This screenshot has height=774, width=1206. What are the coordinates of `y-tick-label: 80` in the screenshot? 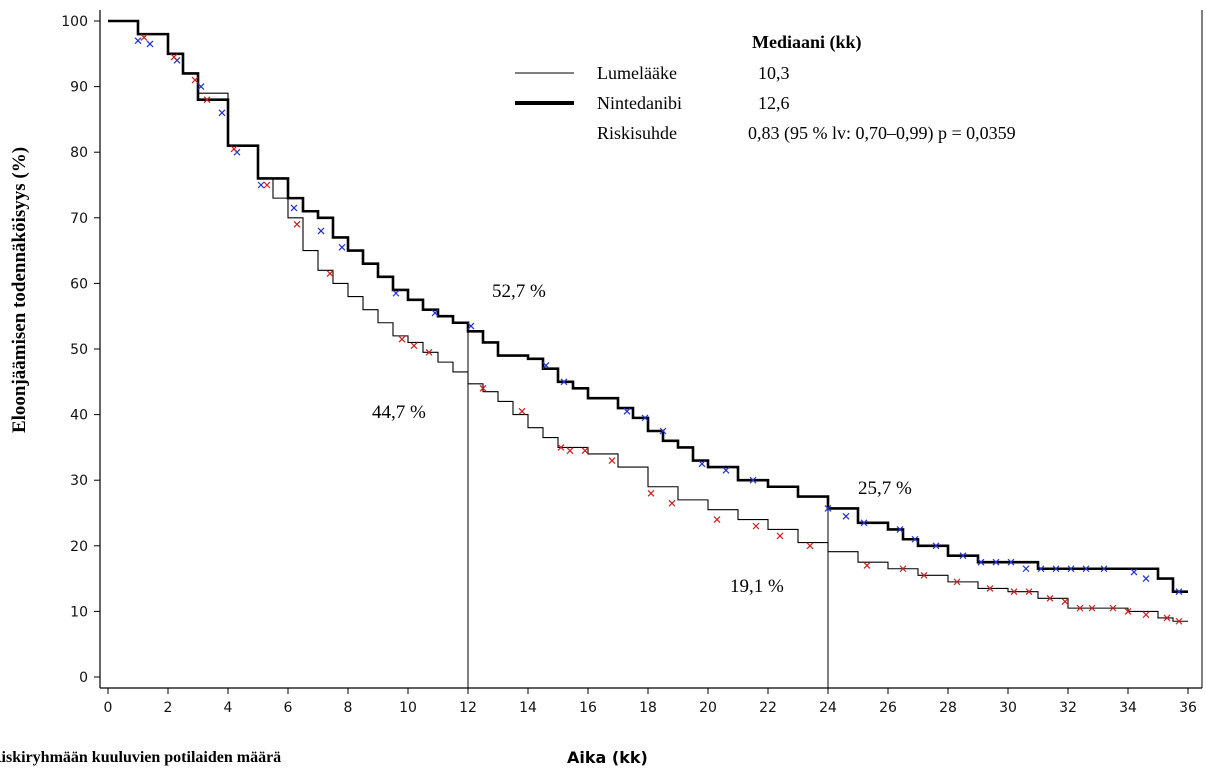 It's located at (79, 153).